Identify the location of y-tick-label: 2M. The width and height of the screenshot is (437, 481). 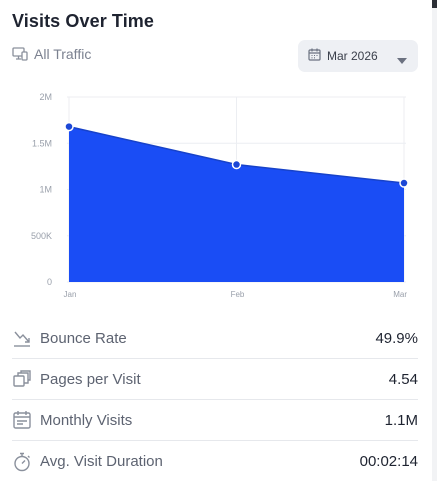
(45, 97).